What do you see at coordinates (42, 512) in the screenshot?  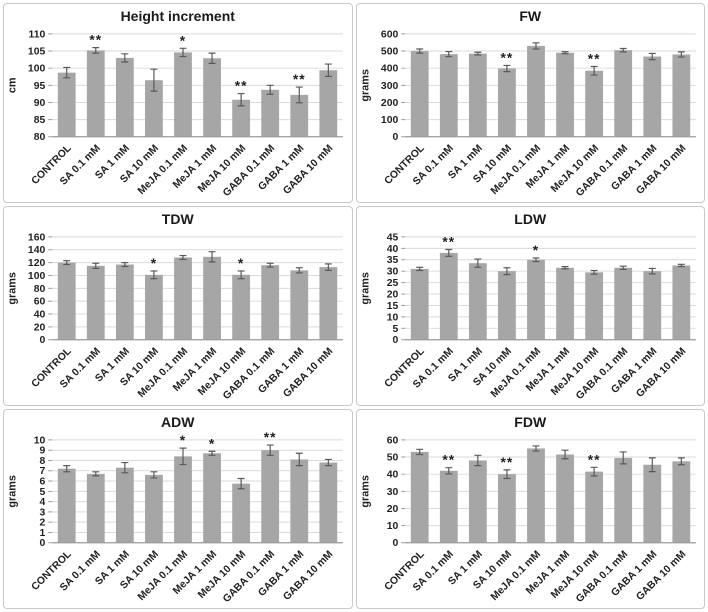 I see `y-tick-label: 3` at bounding box center [42, 512].